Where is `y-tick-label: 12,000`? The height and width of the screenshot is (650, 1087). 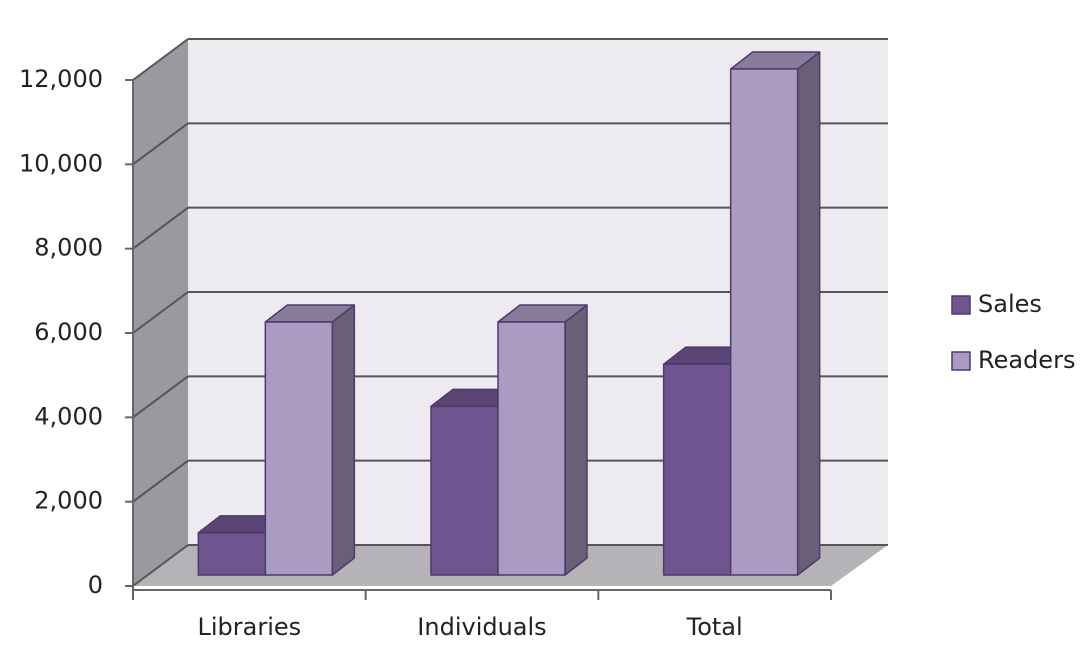
y-tick-label: 12,000 is located at coordinates (61, 79).